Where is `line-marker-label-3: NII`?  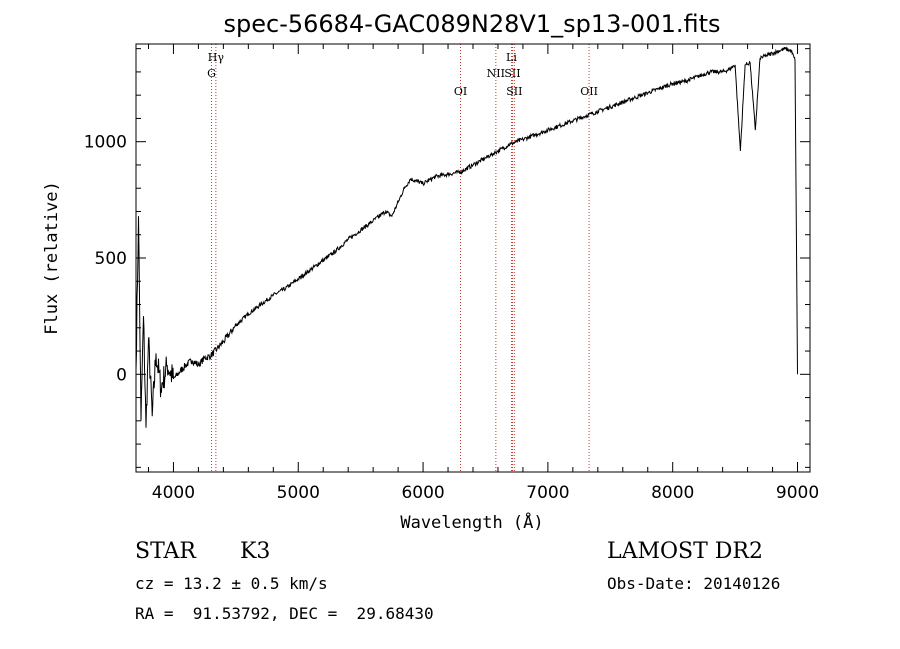
line-marker-label-3: NII is located at coordinates (496, 73).